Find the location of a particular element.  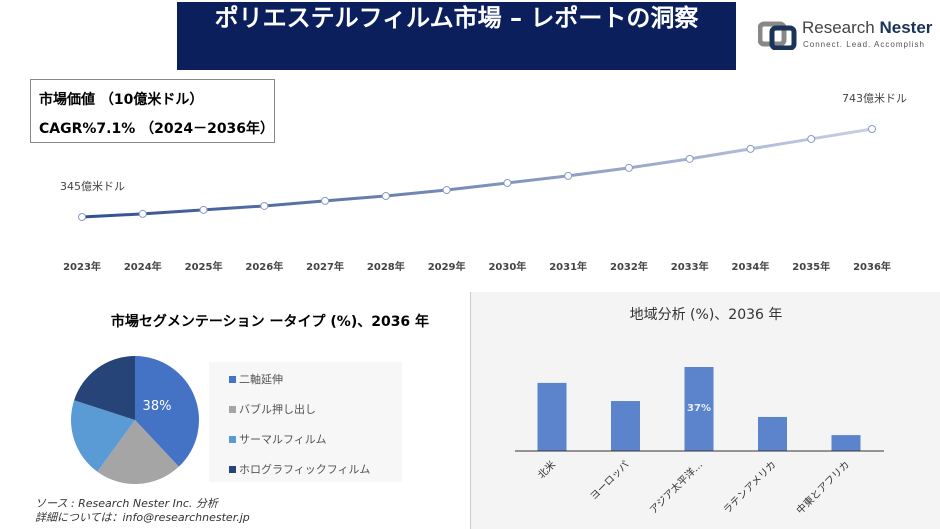

contact-line: 詳細については：info@researchnester.jp is located at coordinates (142, 517).